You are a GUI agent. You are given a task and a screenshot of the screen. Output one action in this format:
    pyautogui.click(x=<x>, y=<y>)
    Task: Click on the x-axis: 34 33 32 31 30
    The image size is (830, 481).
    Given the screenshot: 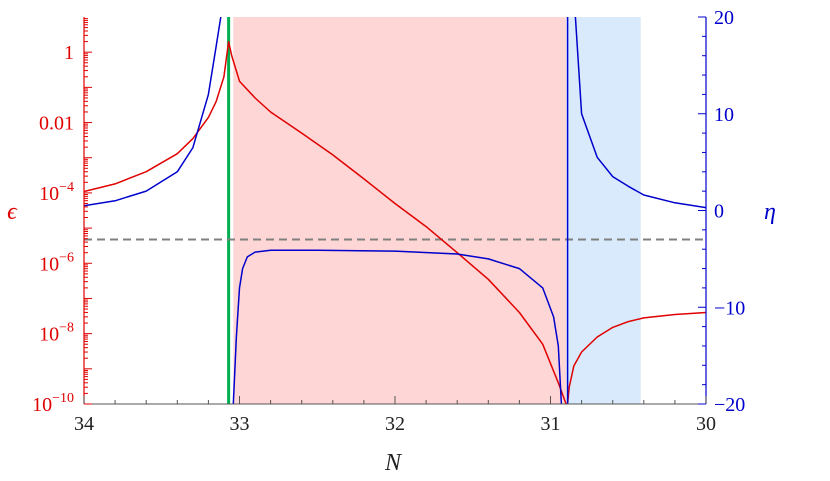 What is the action you would take?
    pyautogui.click(x=395, y=415)
    